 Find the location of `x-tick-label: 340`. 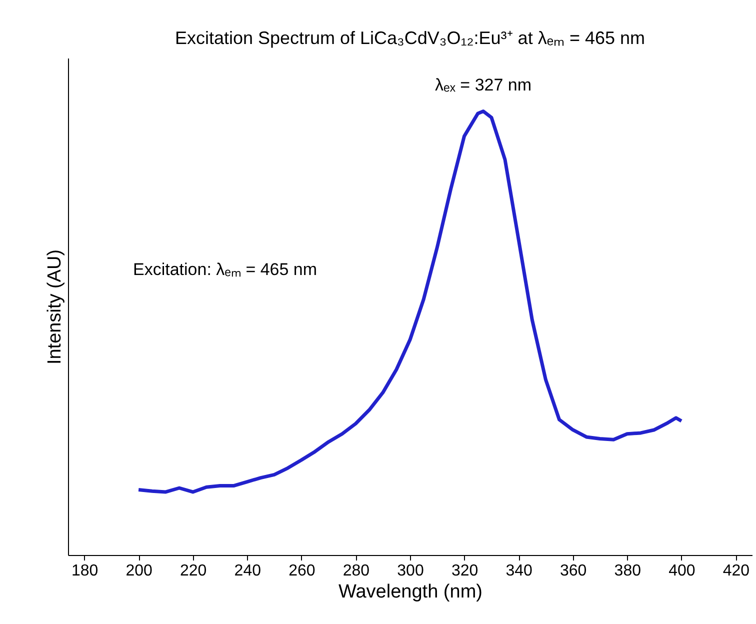

x-tick-label: 340 is located at coordinates (519, 571).